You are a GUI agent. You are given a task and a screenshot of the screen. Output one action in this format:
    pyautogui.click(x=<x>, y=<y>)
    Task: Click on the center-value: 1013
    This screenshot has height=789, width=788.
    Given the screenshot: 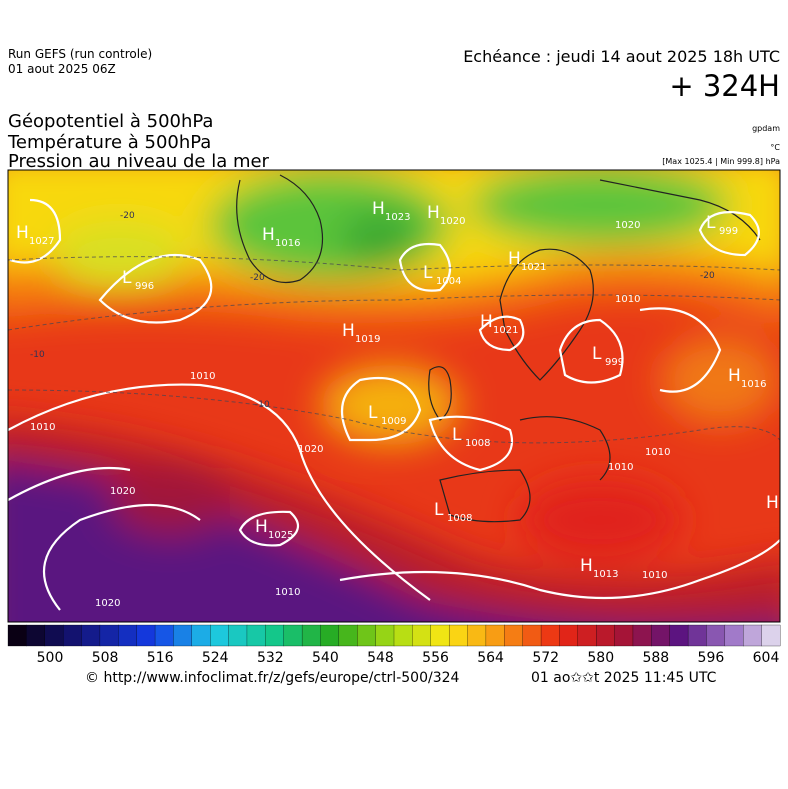 What is the action you would take?
    pyautogui.click(x=605, y=574)
    